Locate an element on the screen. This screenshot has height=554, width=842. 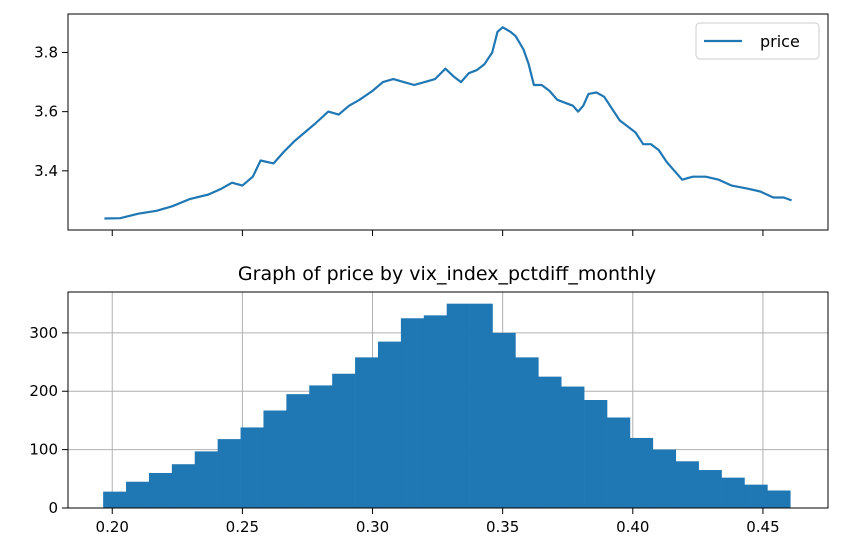
legend: price is located at coordinates (757, 41).